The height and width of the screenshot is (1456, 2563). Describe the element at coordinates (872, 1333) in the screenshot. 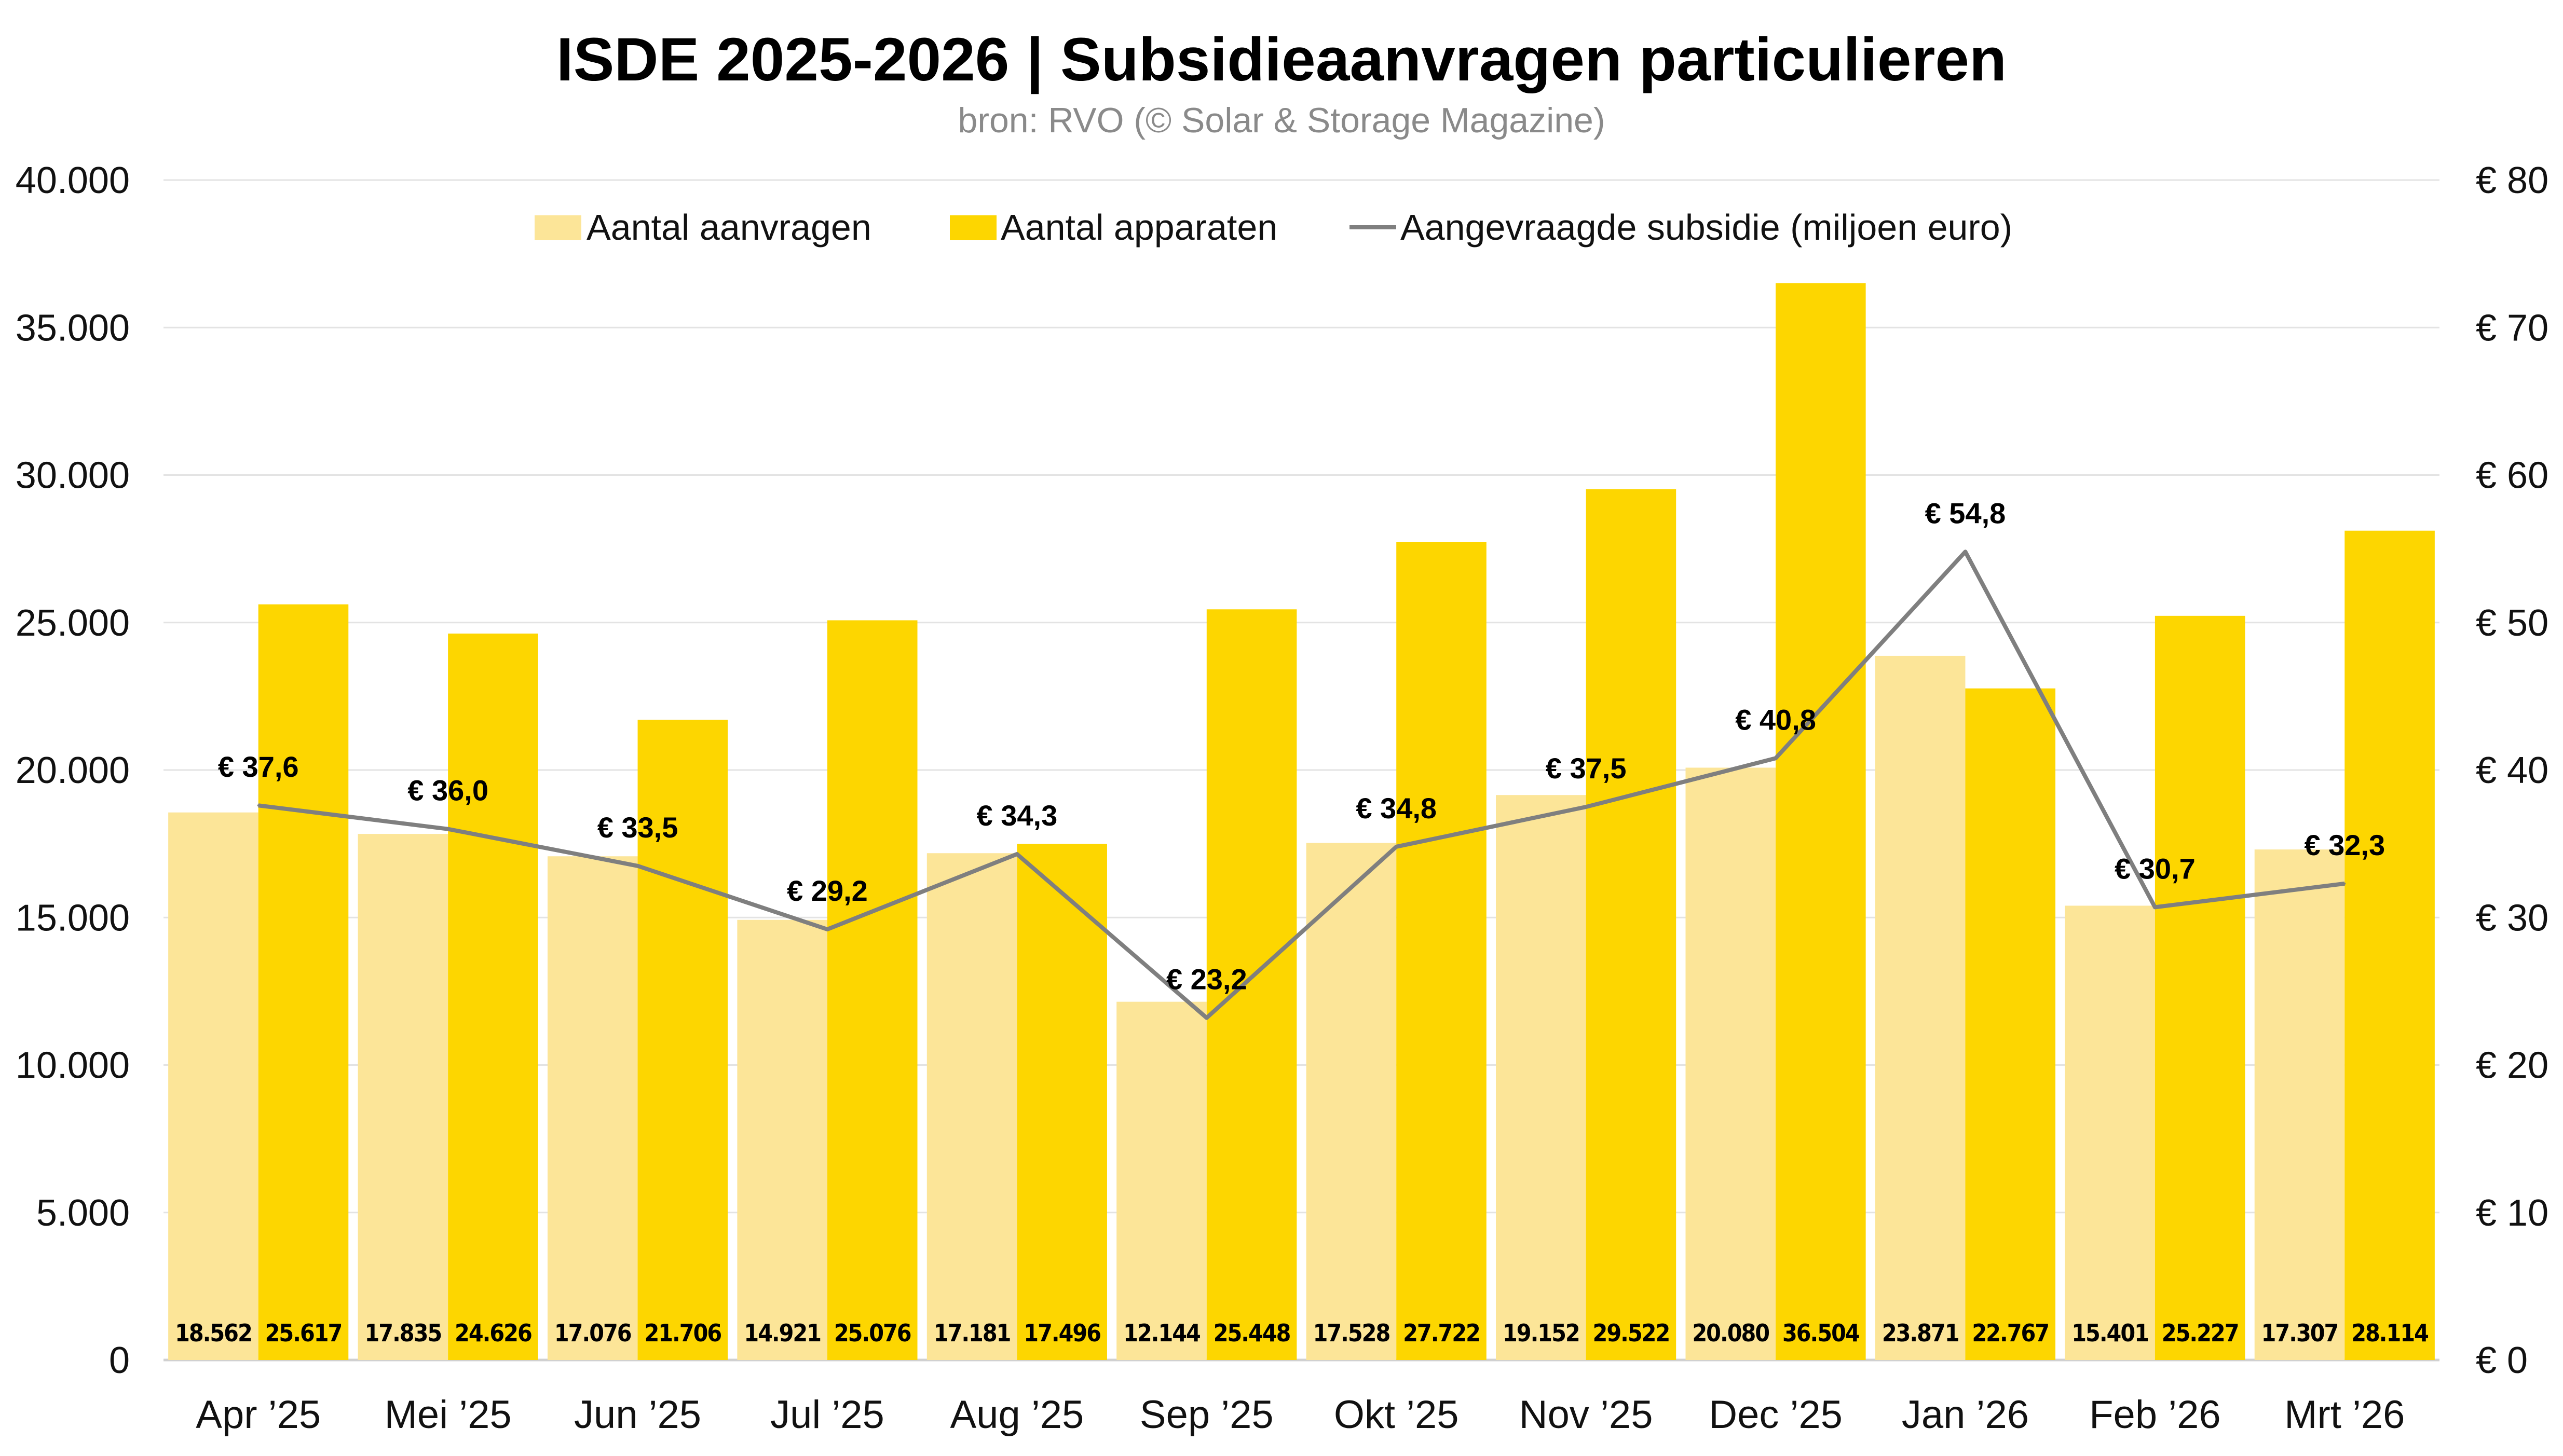

I see `bar-data-label: 25.076` at that location.